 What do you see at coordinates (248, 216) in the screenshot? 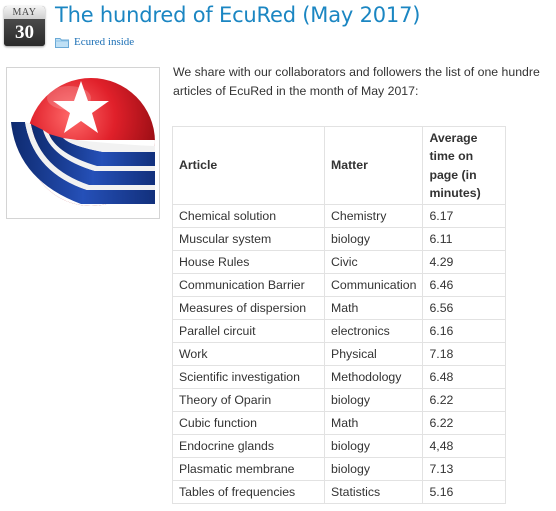
I see `cell-article: Chemical solution` at bounding box center [248, 216].